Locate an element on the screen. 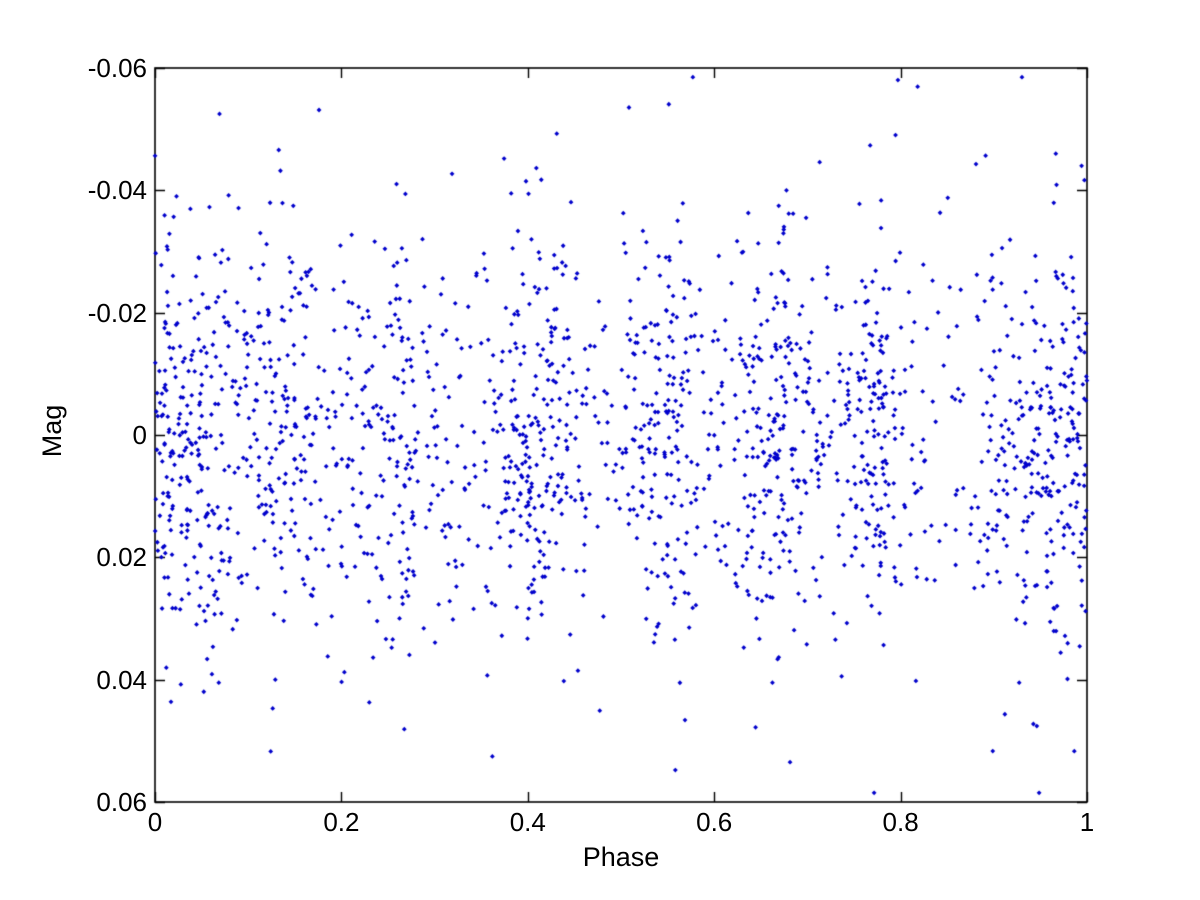  x-tick-label: 0 is located at coordinates (155, 822).